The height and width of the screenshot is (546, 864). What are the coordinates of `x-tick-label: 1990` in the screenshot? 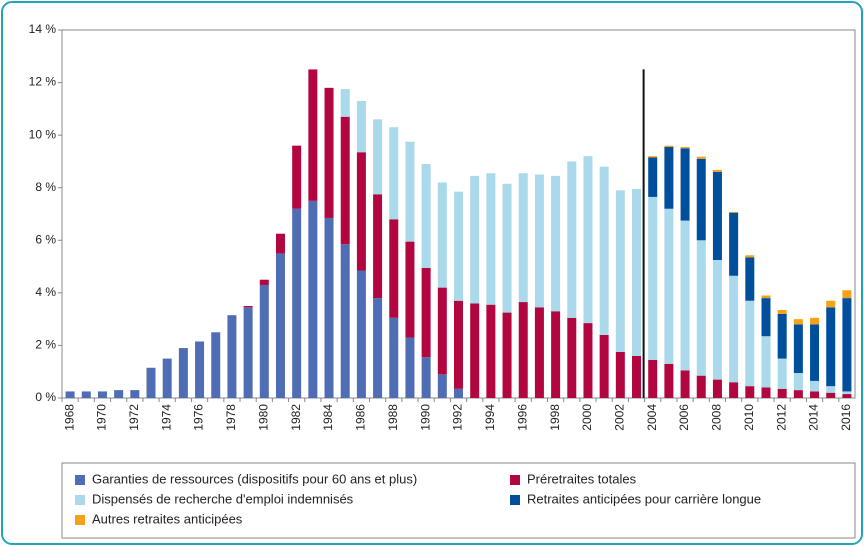 It's located at (425, 417).